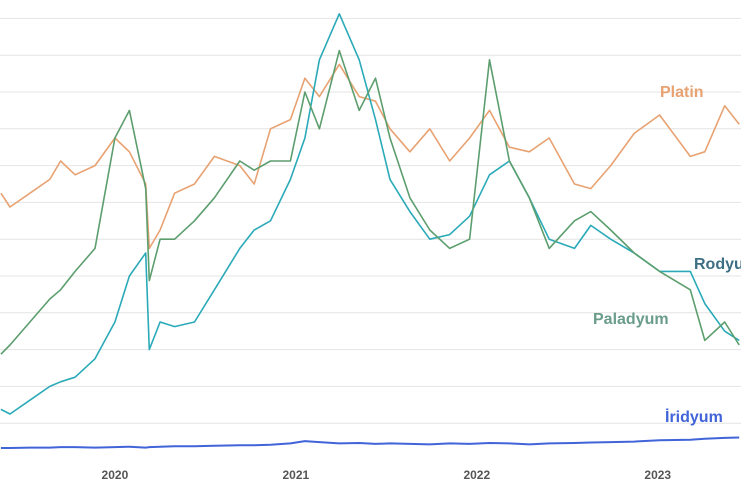  What do you see at coordinates (296, 475) in the screenshot?
I see `x-tick-label: 2021` at bounding box center [296, 475].